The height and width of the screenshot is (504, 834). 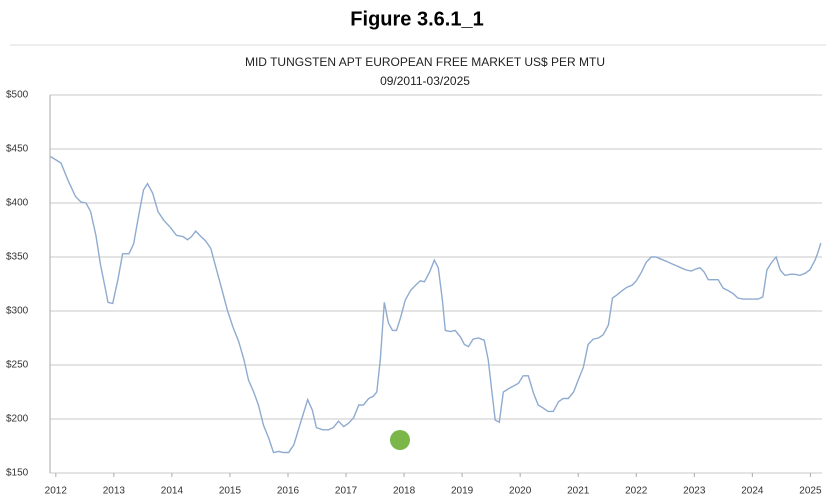 What do you see at coordinates (56, 491) in the screenshot?
I see `x-tick-label: 2012` at bounding box center [56, 491].